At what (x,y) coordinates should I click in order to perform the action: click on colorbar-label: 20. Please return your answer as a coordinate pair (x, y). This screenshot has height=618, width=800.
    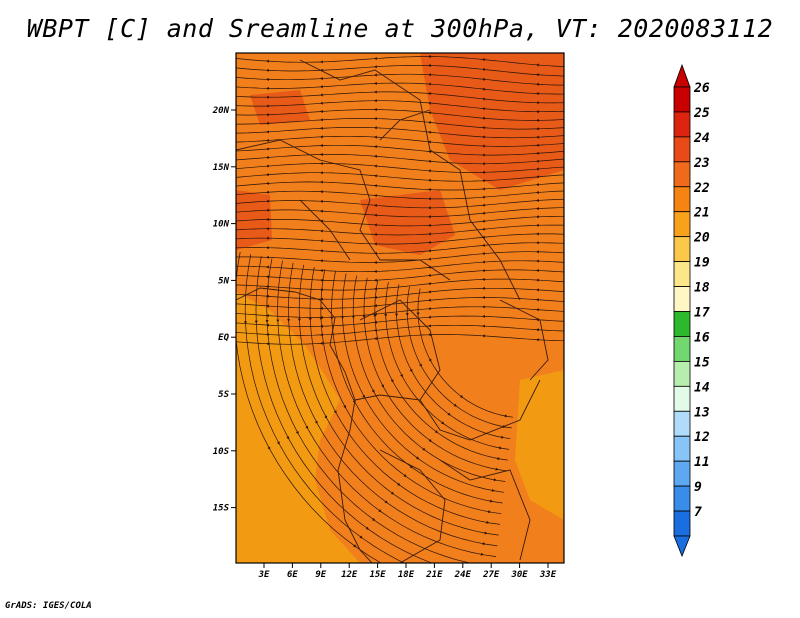
    Looking at the image, I should click on (701, 238).